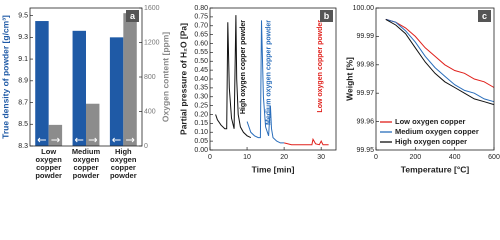 Image resolution: width=500 pixels, height=240 pixels. Describe the element at coordinates (201, 34) in the screenshot. I see `y-tick-label: 0.65` at that location.